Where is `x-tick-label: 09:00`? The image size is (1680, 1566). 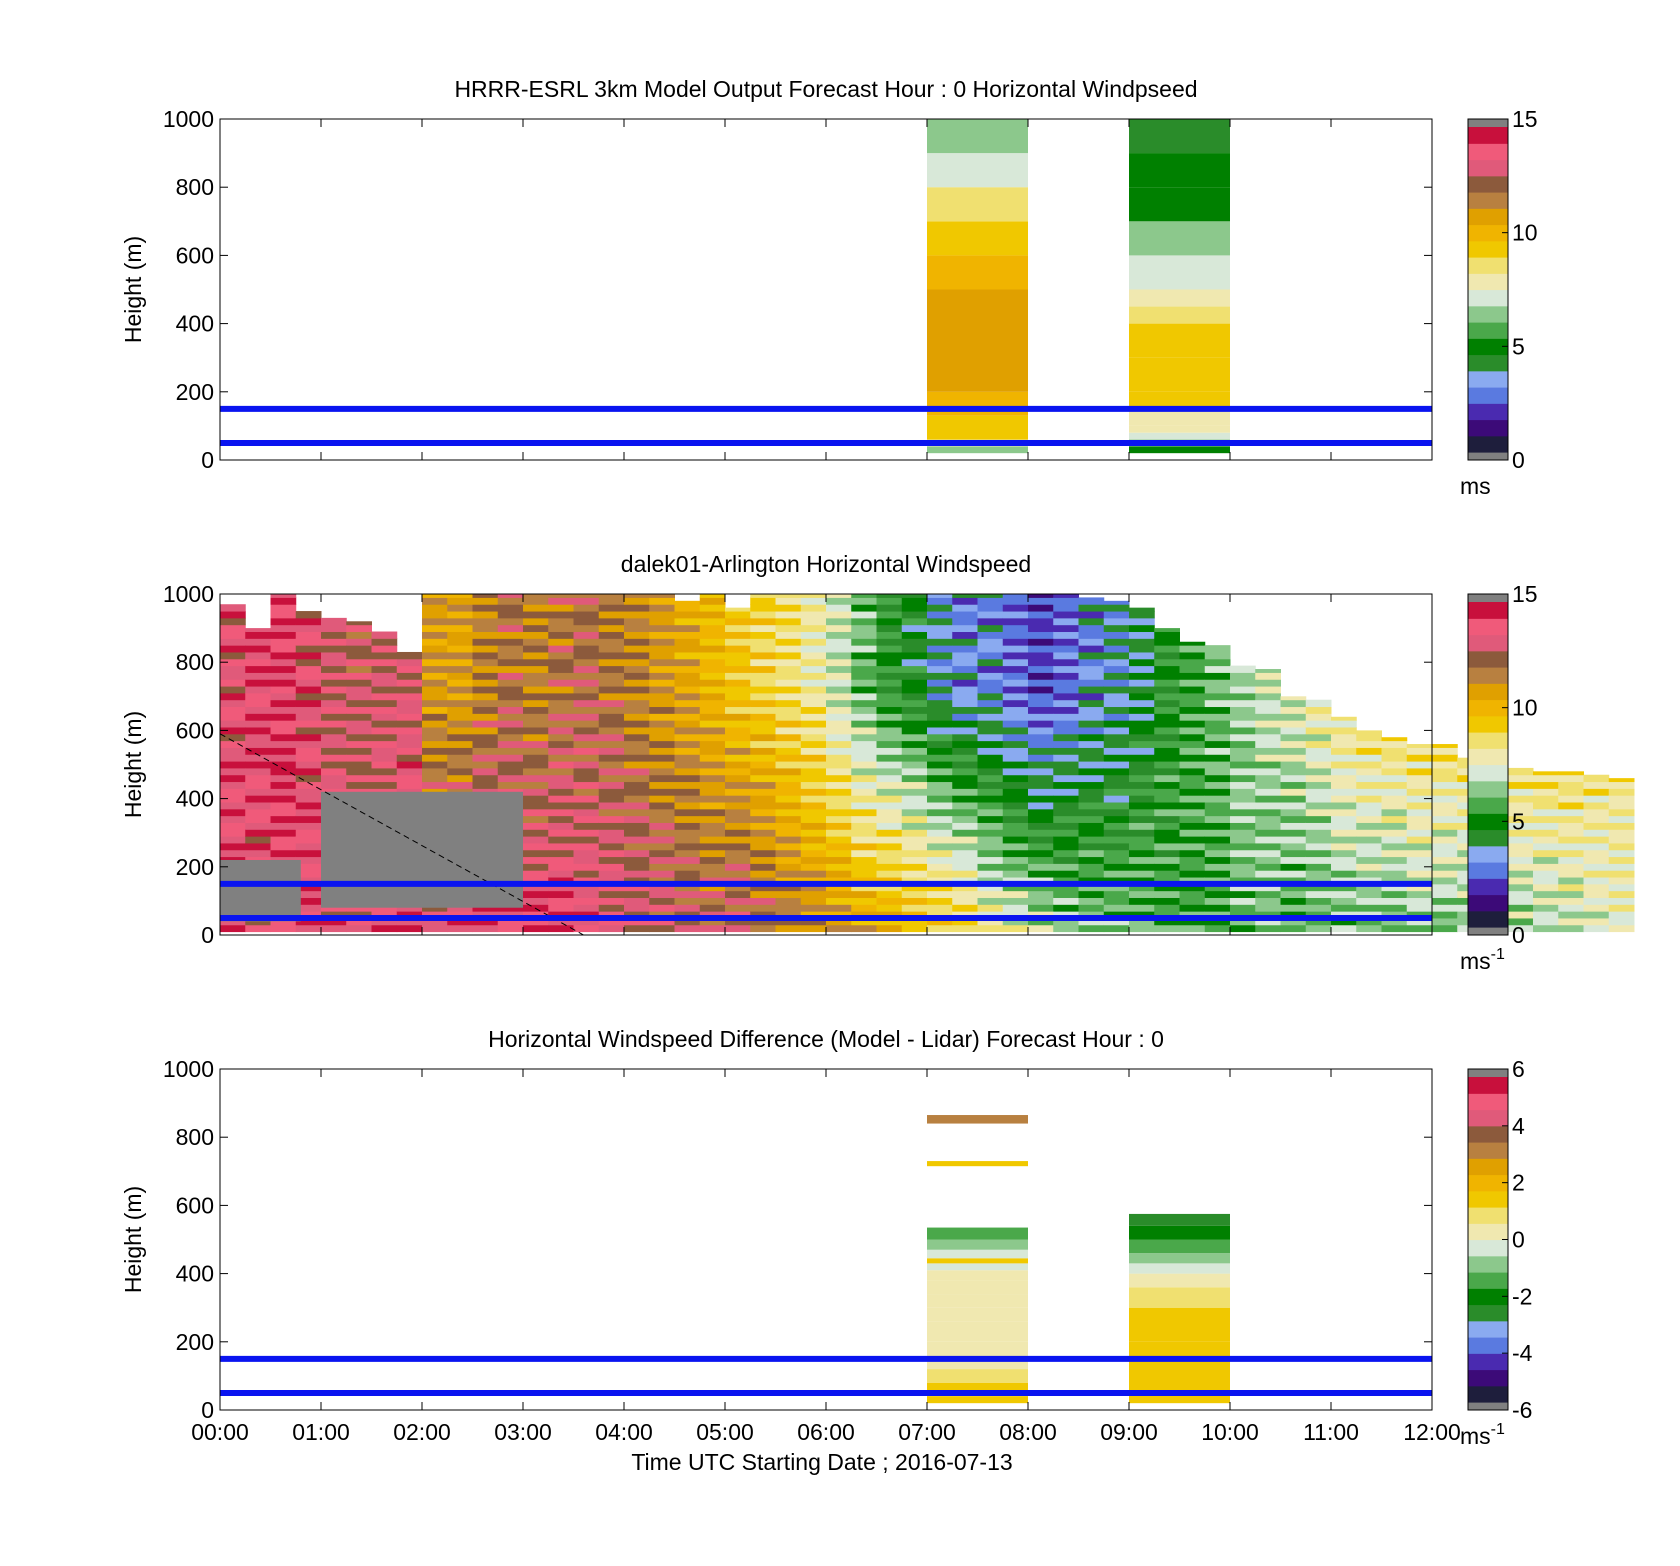 x-tick-label: 09:00 is located at coordinates (1129, 1432).